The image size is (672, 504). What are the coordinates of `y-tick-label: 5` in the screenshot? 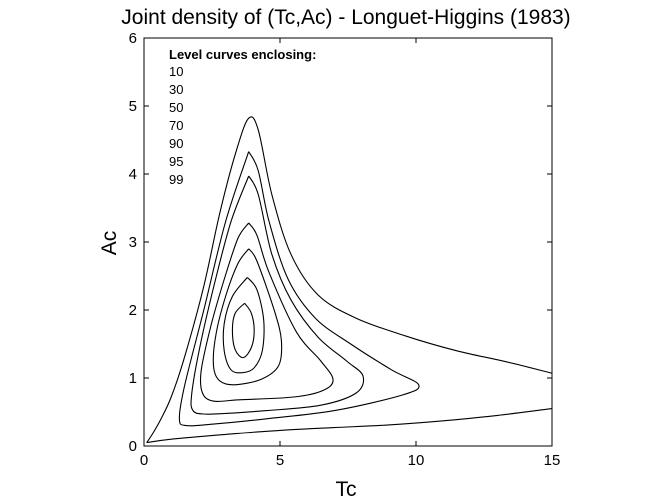 It's located at (133, 106).